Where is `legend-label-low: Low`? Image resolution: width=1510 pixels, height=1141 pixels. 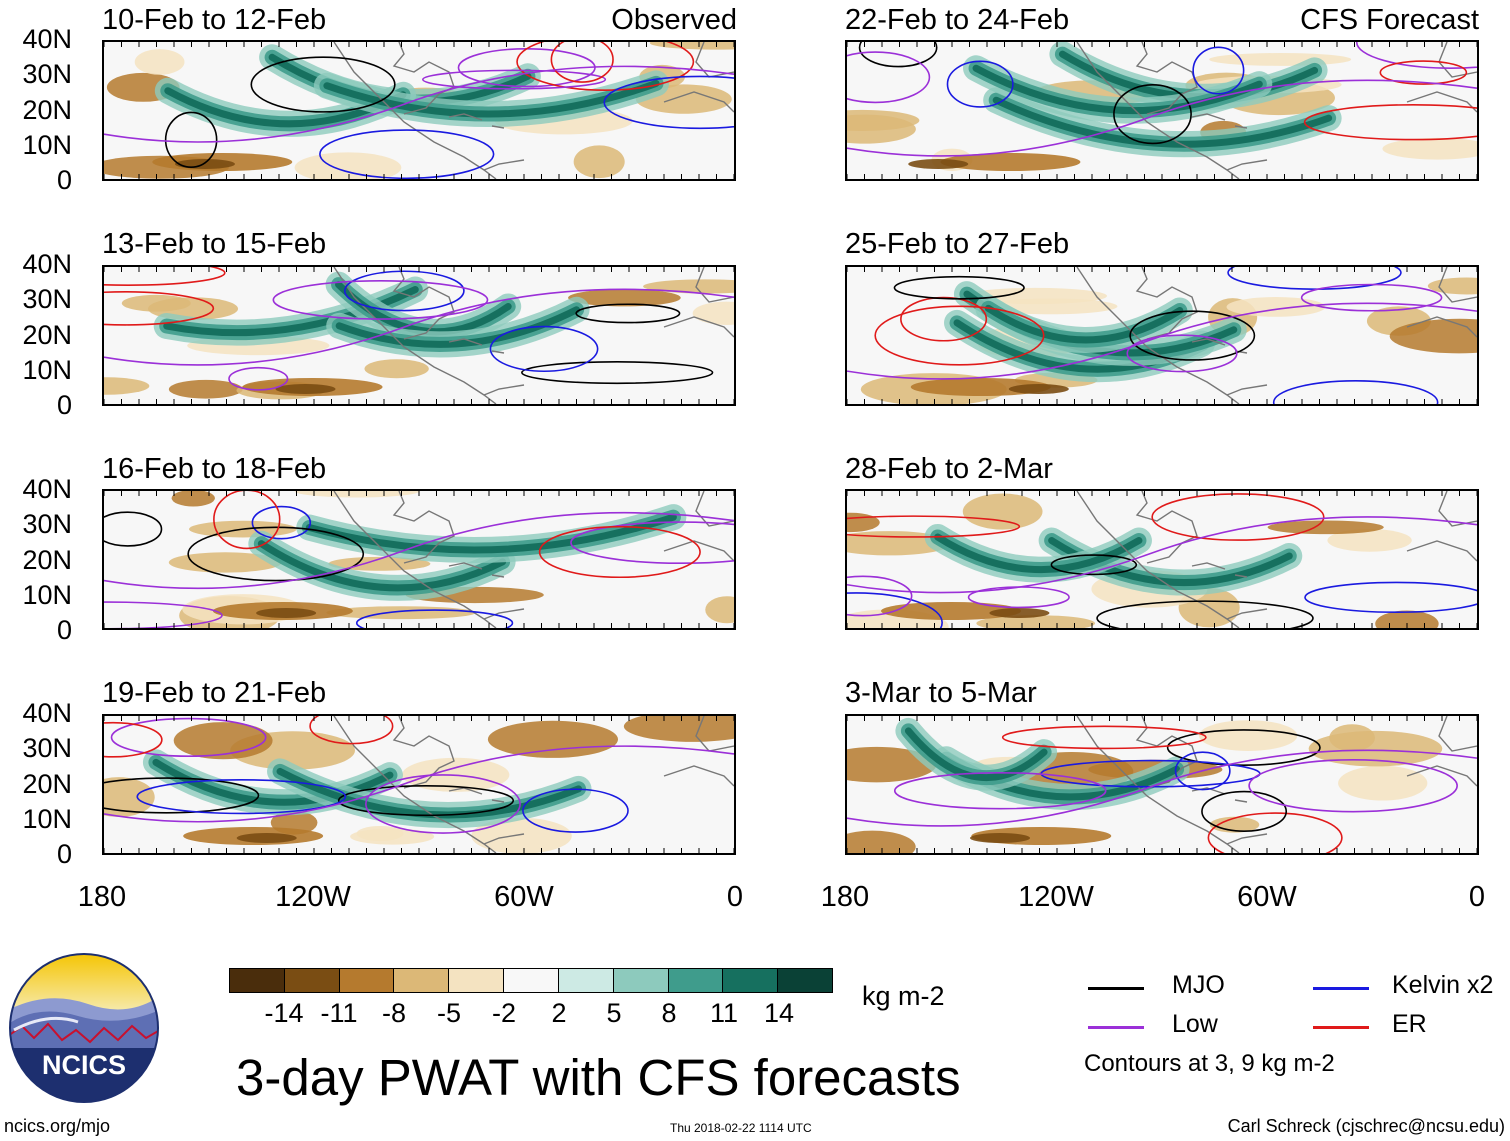 legend-label-low: Low is located at coordinates (1195, 1024).